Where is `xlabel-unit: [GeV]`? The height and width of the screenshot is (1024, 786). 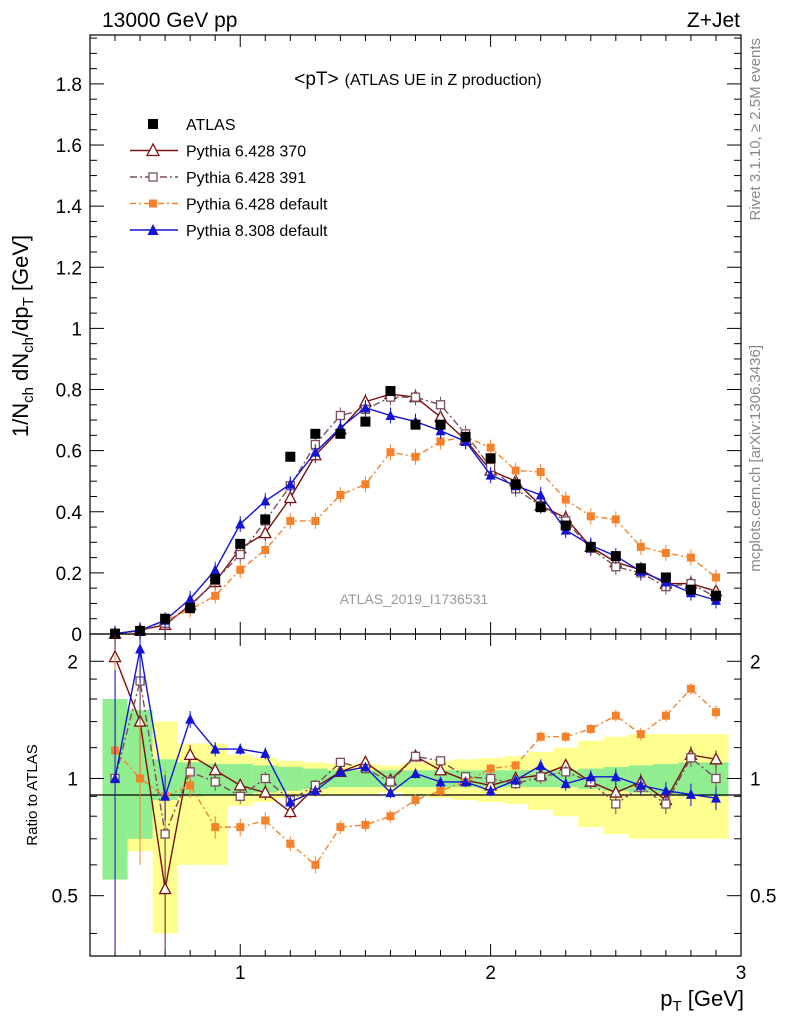
xlabel-unit: [GeV] is located at coordinates (713, 998).